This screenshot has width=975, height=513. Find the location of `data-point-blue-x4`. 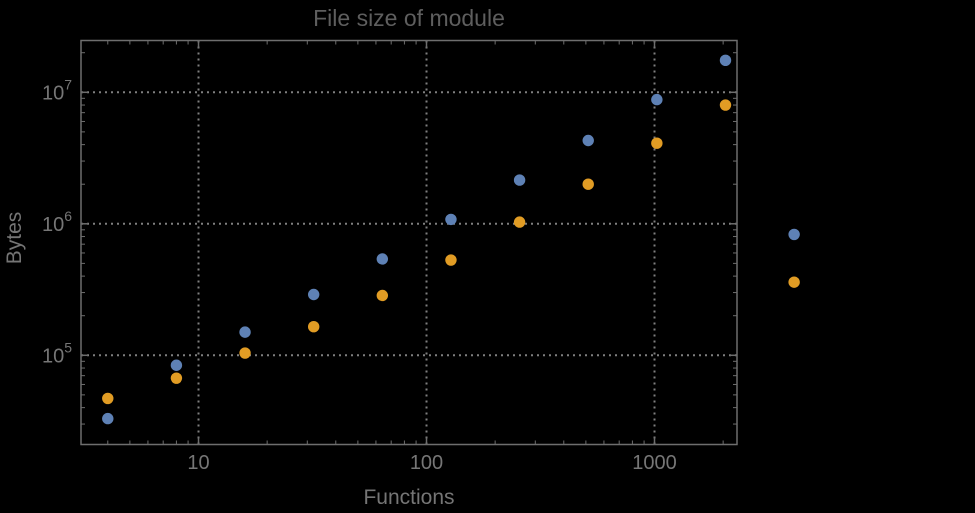

data-point-blue-x4 is located at coordinates (108, 418).